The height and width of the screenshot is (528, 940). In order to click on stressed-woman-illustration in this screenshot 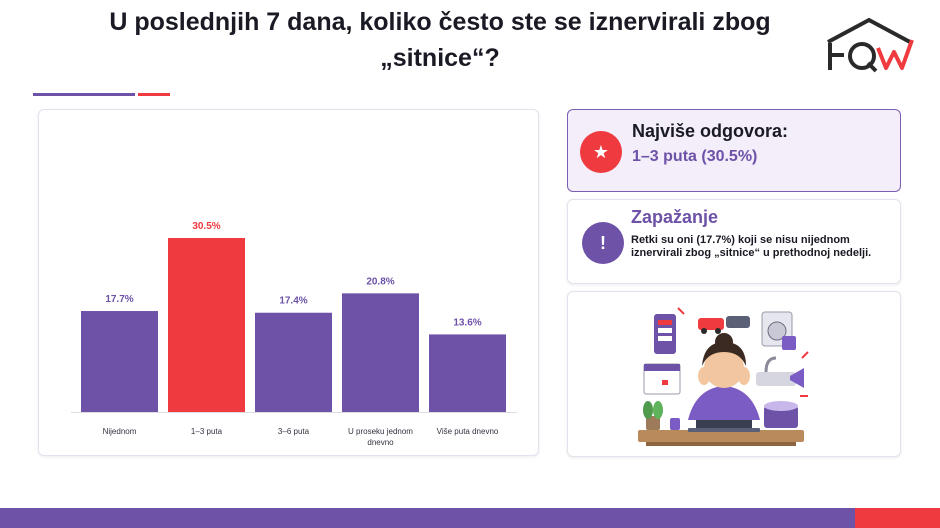, I will do `click(723, 376)`.